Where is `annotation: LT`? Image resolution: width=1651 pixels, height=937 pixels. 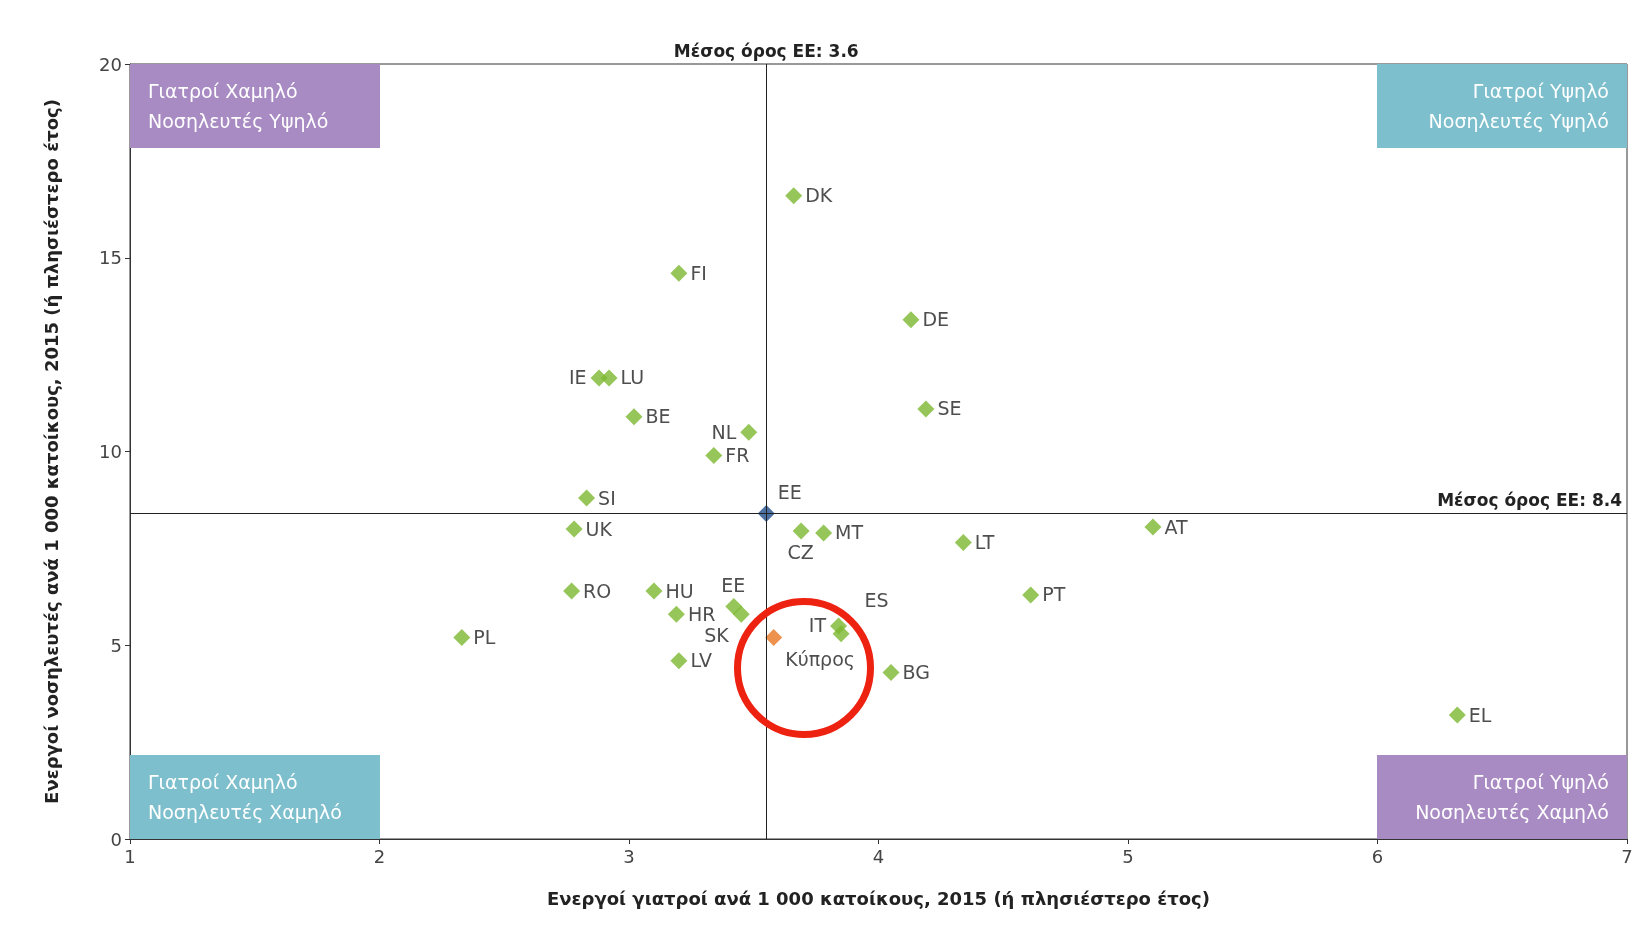
annotation: LT is located at coordinates (984, 542).